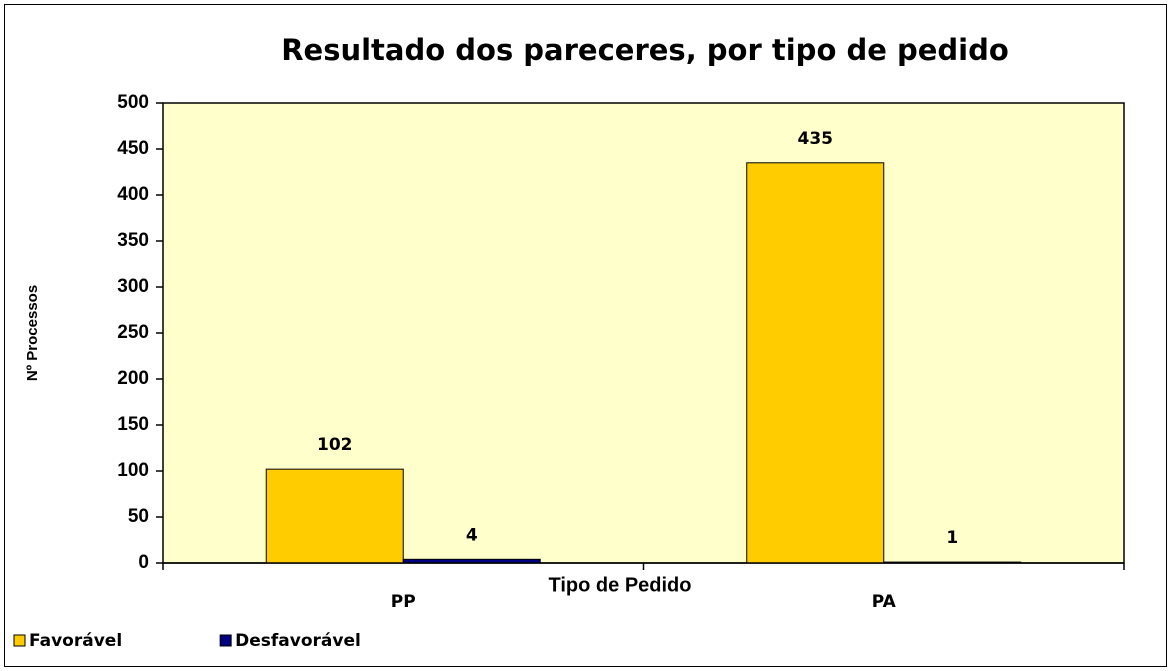  Describe the element at coordinates (133, 240) in the screenshot. I see `y-tick-label: 350` at that location.